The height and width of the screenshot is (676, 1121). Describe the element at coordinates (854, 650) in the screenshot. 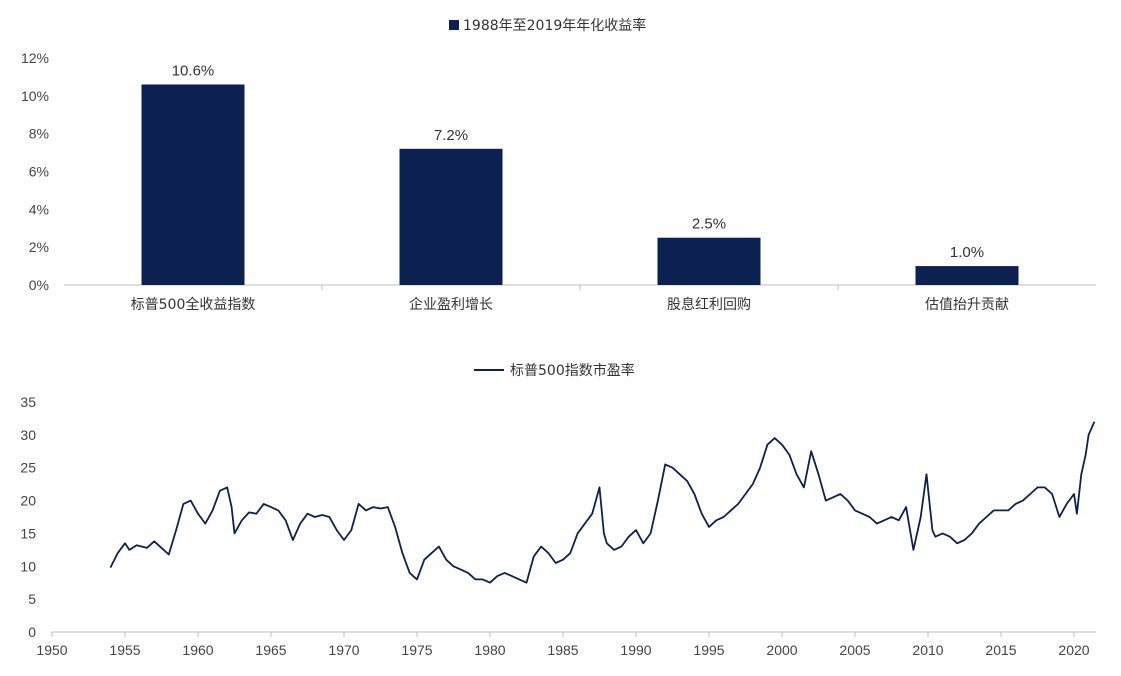

I see `line-x-tick-label: 2005` at that location.